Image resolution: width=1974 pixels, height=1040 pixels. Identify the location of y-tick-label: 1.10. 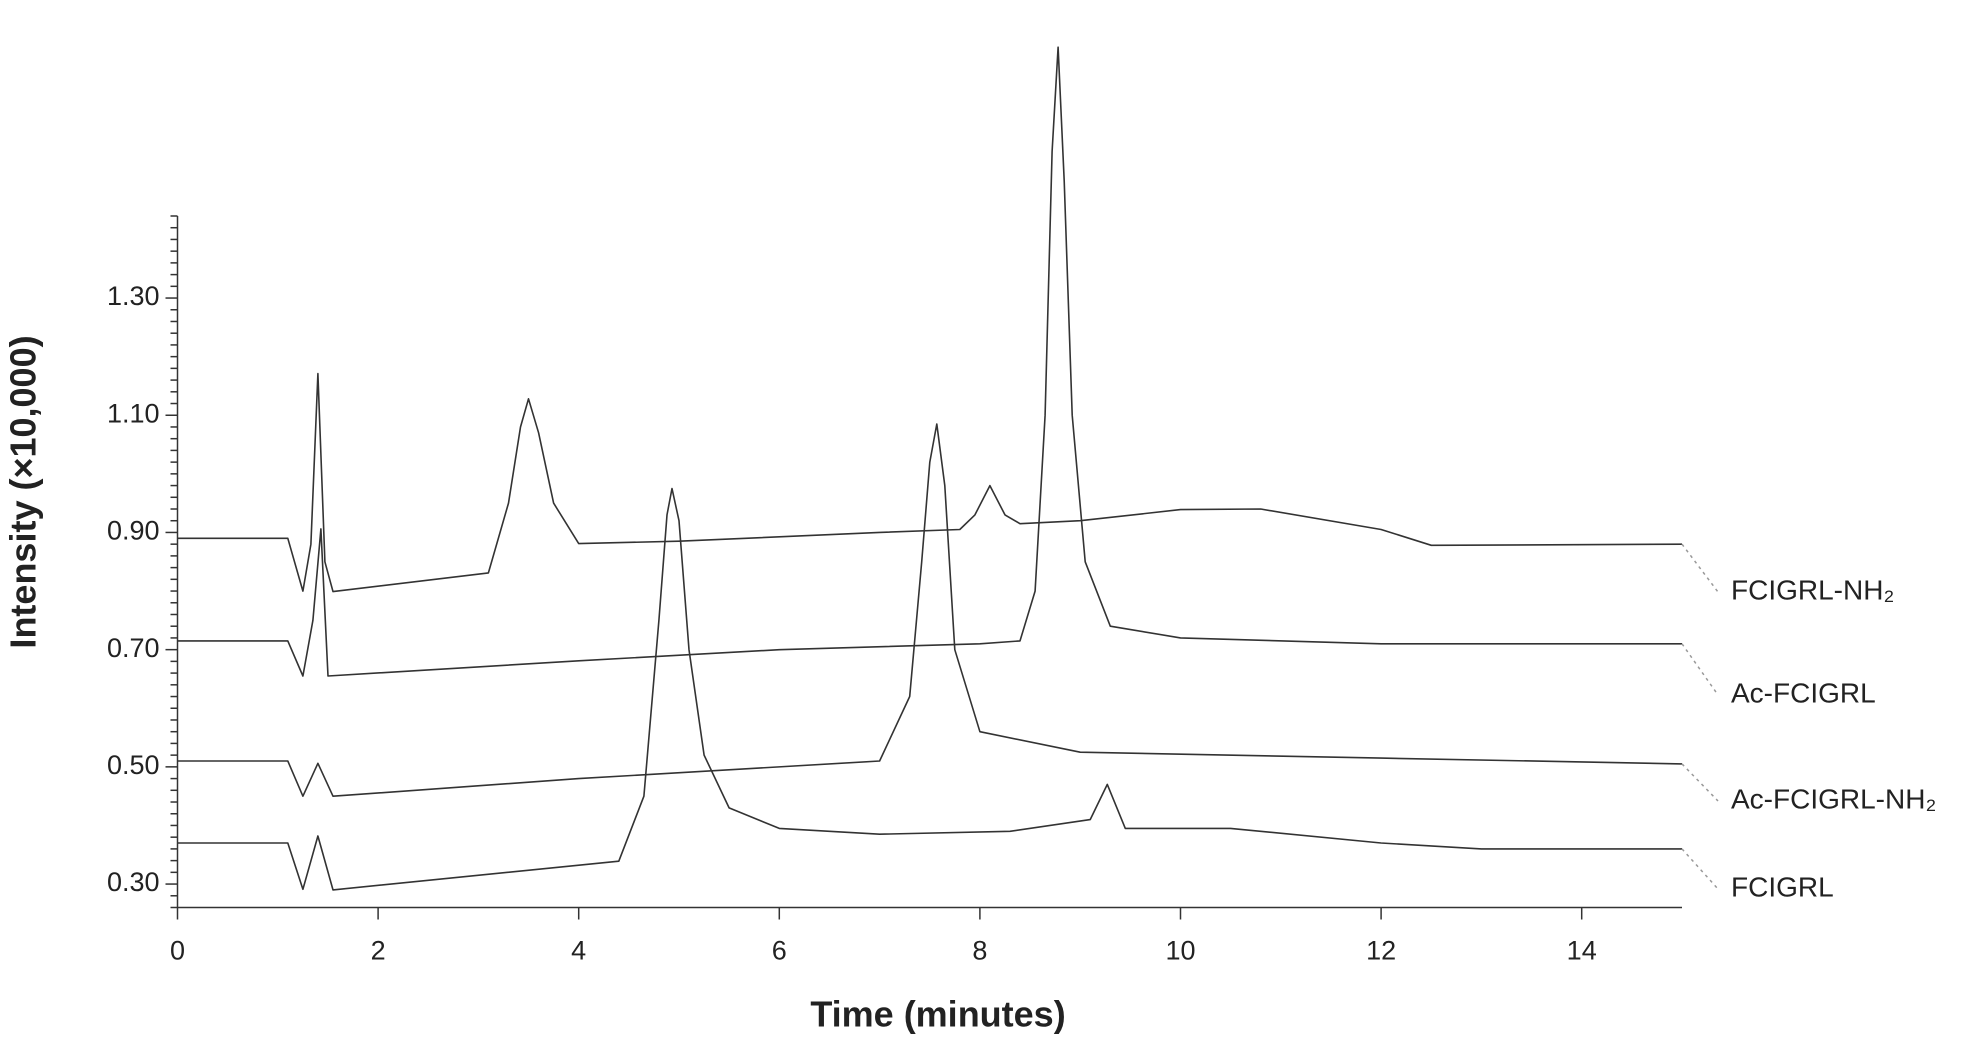
(133, 413).